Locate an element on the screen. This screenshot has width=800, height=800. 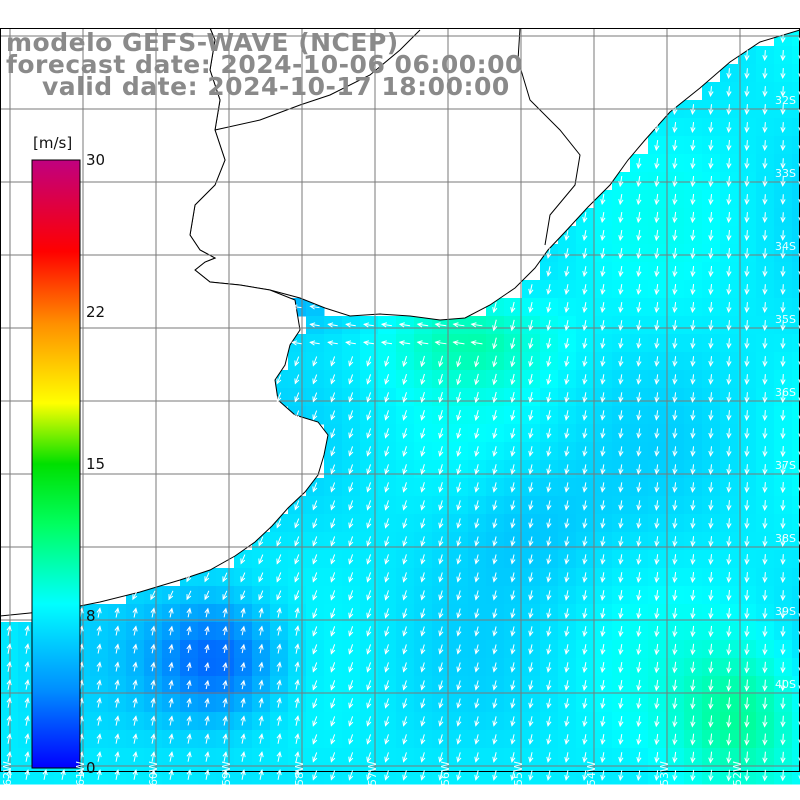
lon-label: 59W is located at coordinates (226, 773).